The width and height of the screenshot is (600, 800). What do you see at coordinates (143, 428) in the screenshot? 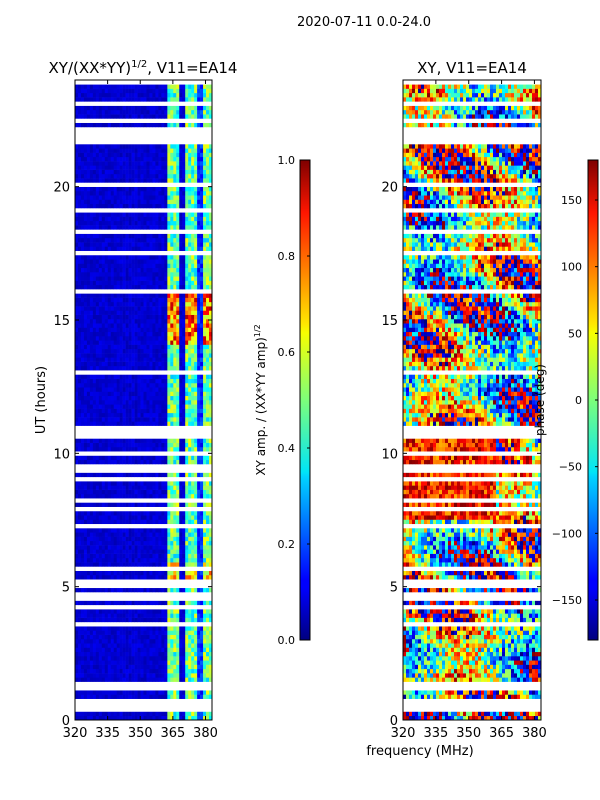
I see `flagged-gap` at bounding box center [143, 428].